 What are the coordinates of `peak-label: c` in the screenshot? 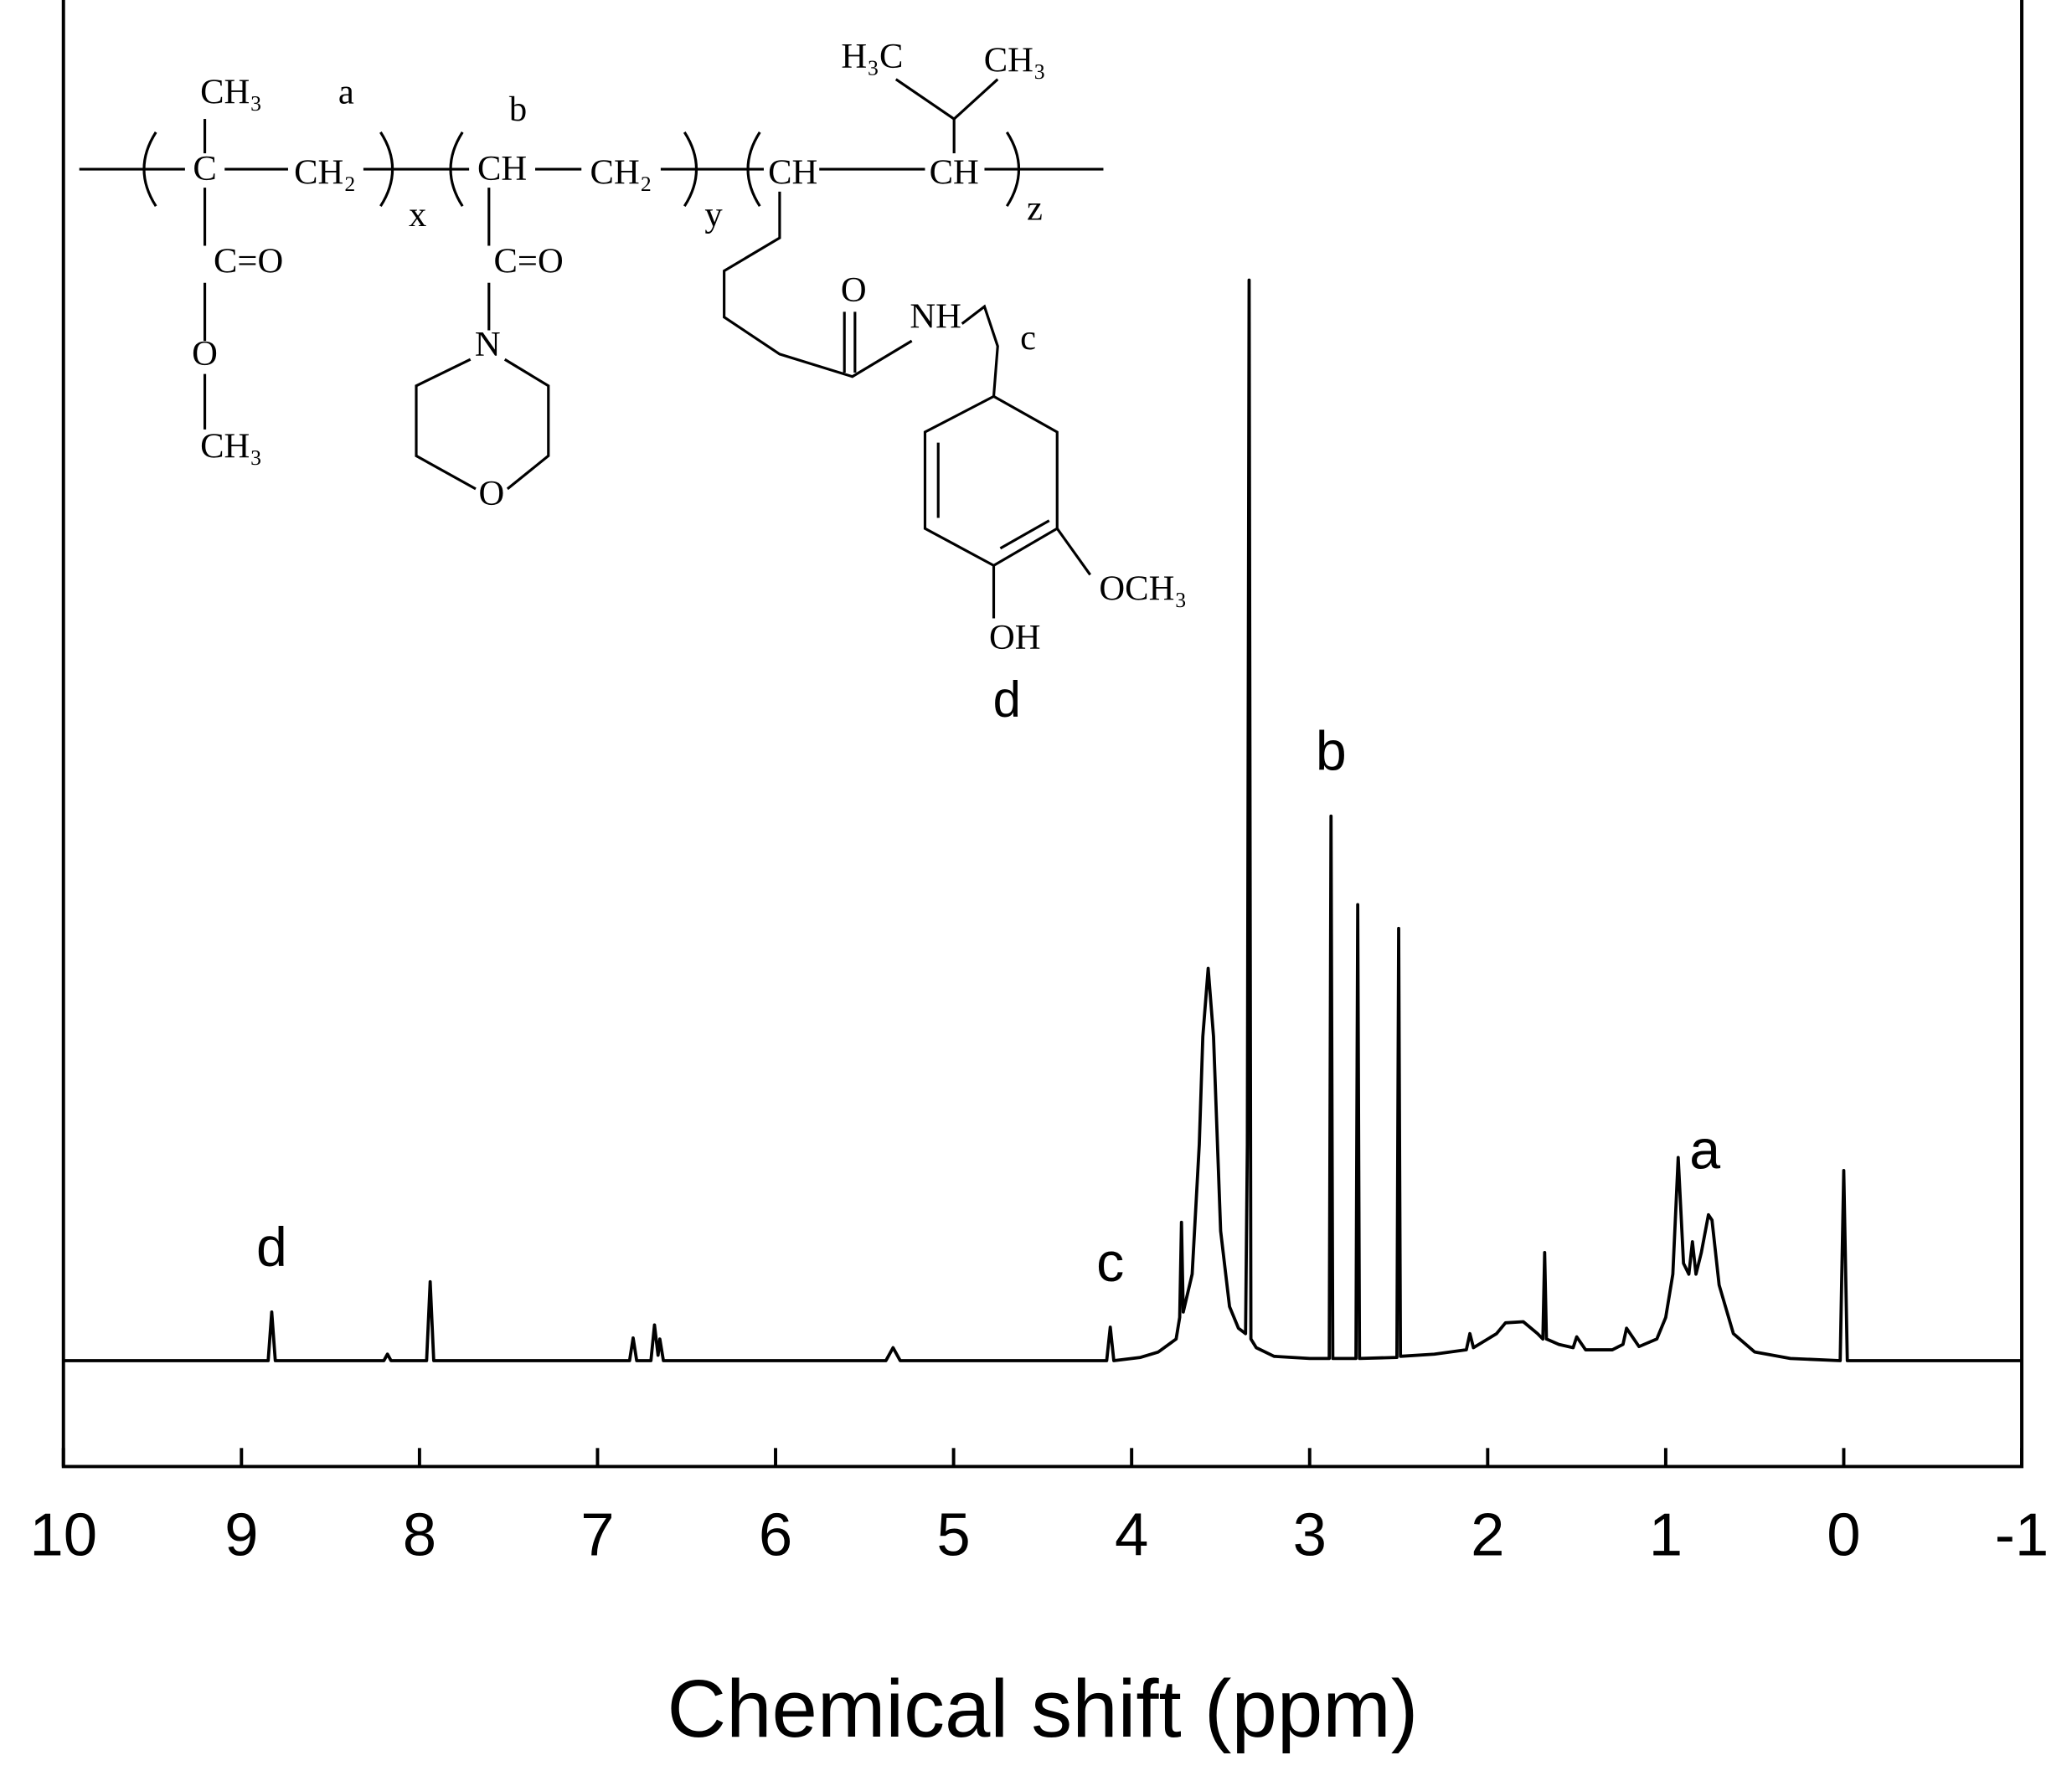 It's located at (1110, 1263).